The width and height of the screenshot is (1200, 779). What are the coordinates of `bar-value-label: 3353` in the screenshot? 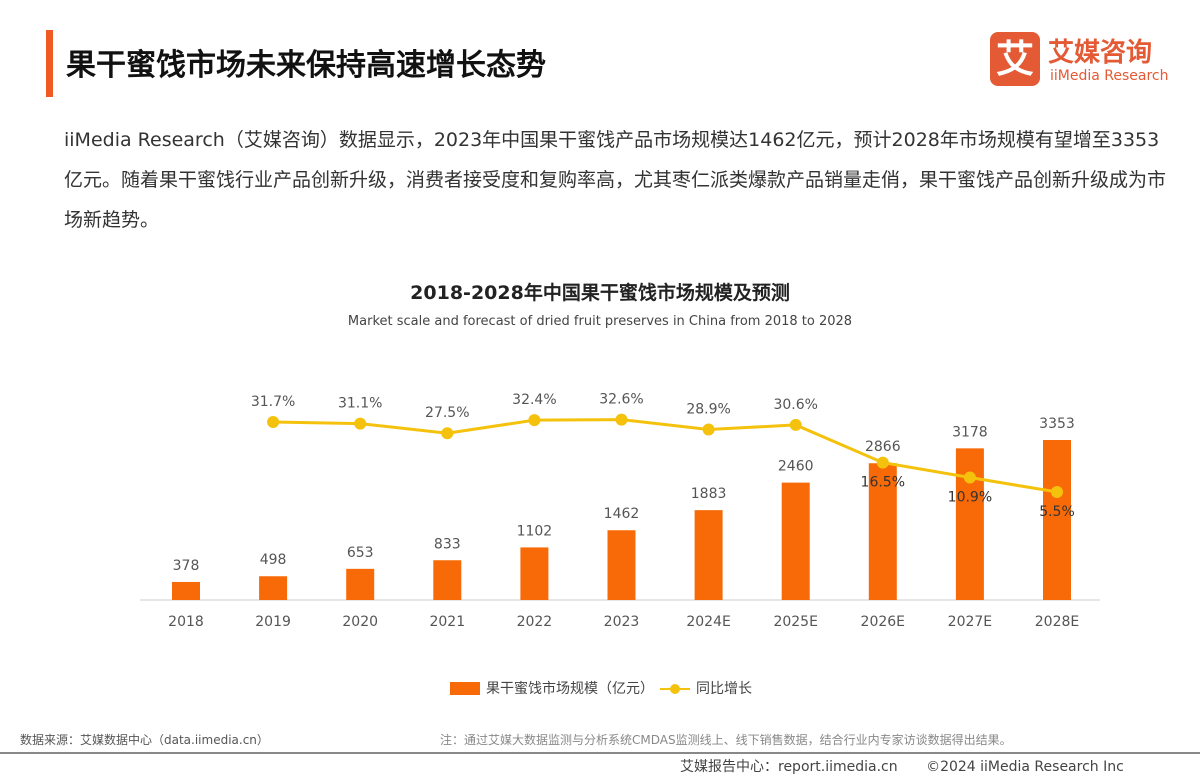 It's located at (1057, 424).